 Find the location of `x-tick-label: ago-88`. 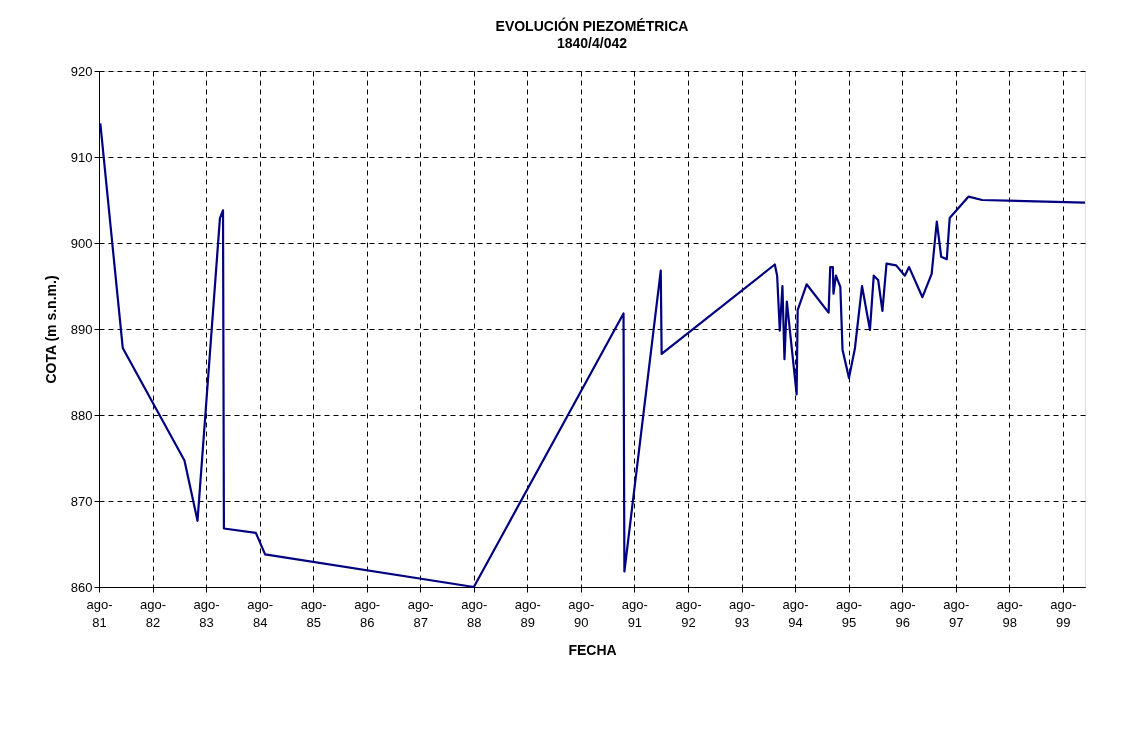

x-tick-label: ago-88 is located at coordinates (474, 613).